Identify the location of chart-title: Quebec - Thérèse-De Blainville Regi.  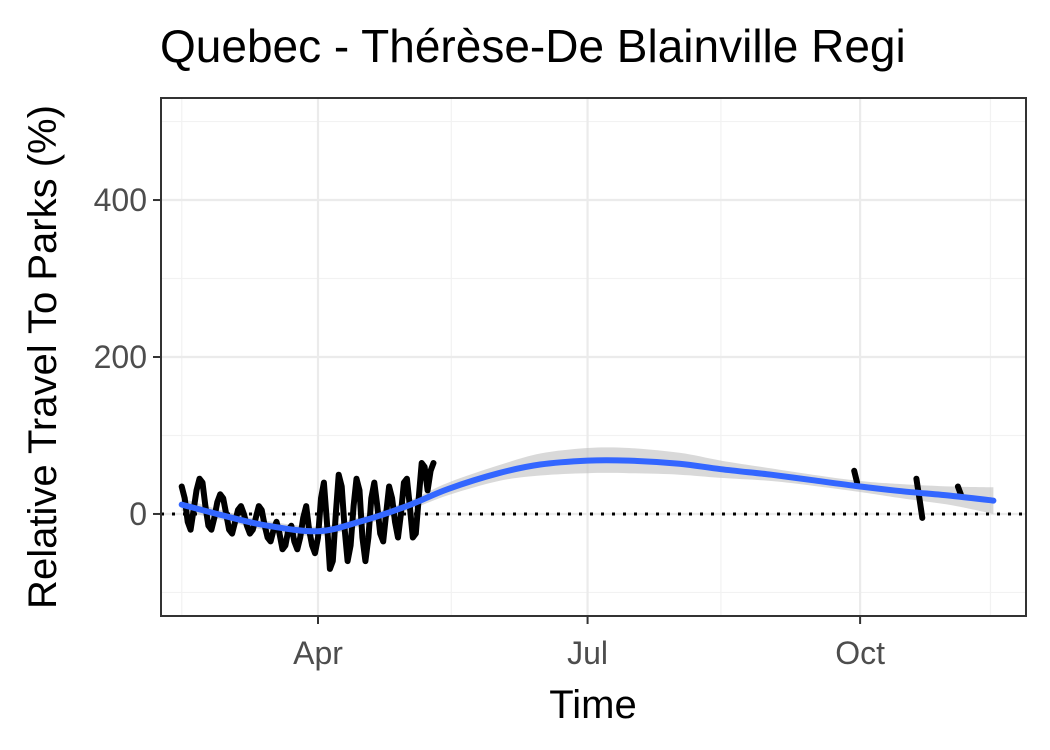
(533, 46).